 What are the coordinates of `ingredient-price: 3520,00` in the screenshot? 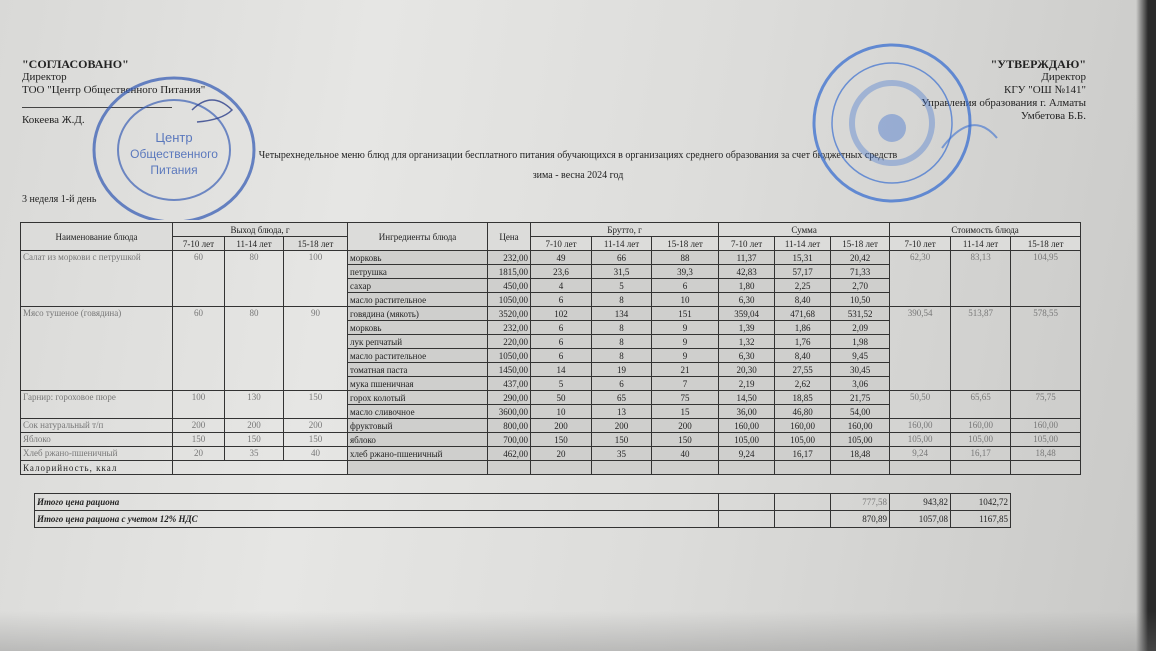 It's located at (509, 313).